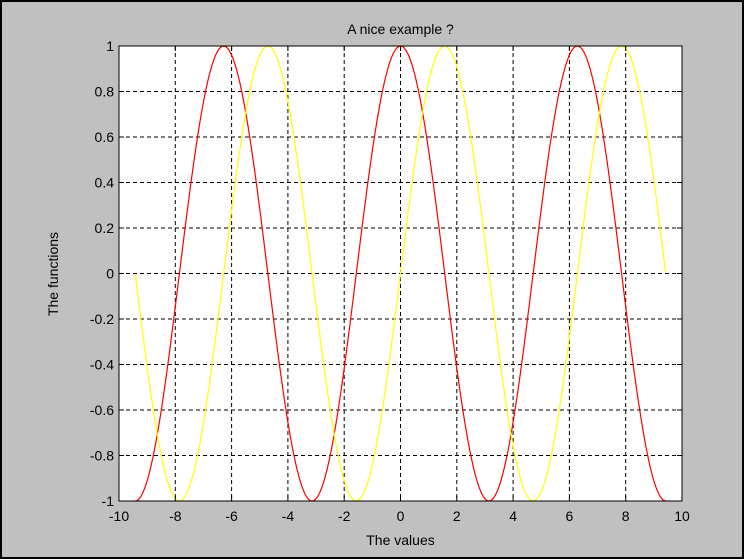 The image size is (744, 559). What do you see at coordinates (110, 274) in the screenshot?
I see `y-tick-label: 0` at bounding box center [110, 274].